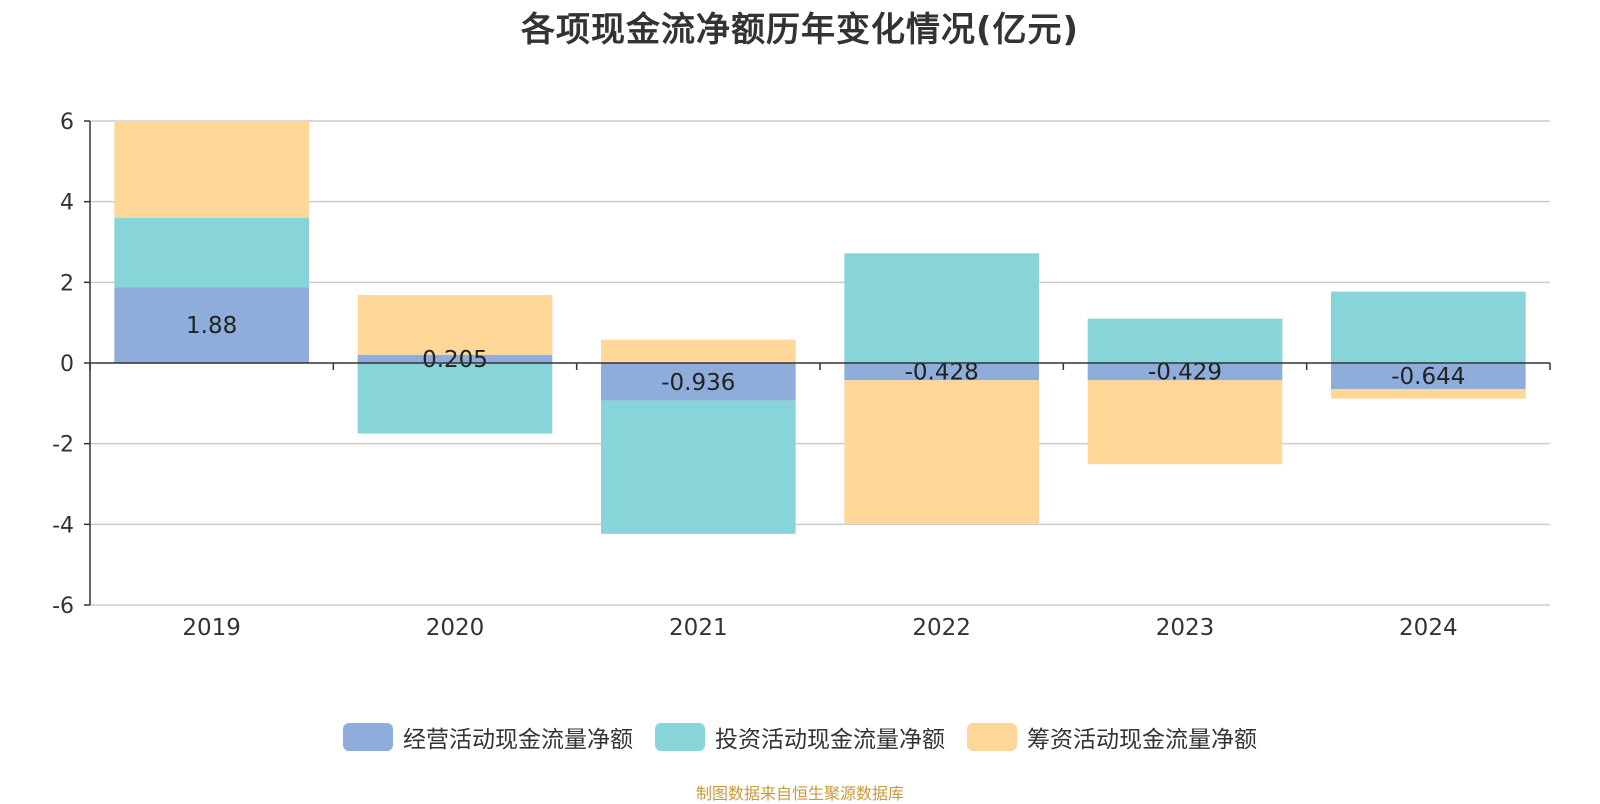 The image size is (1600, 804). I want to click on legend-swatch-investing, so click(680, 737).